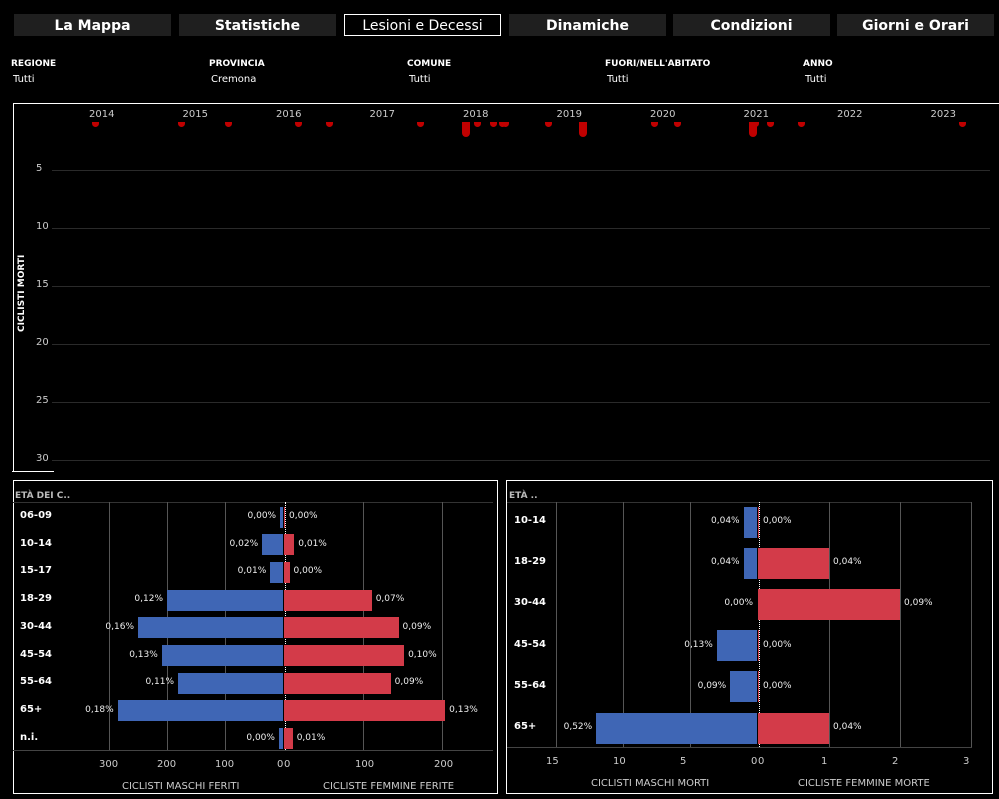 The width and height of the screenshot is (999, 799). Describe the element at coordinates (818, 72) in the screenshot. I see `filter-anno: ANNO Tutti` at that location.